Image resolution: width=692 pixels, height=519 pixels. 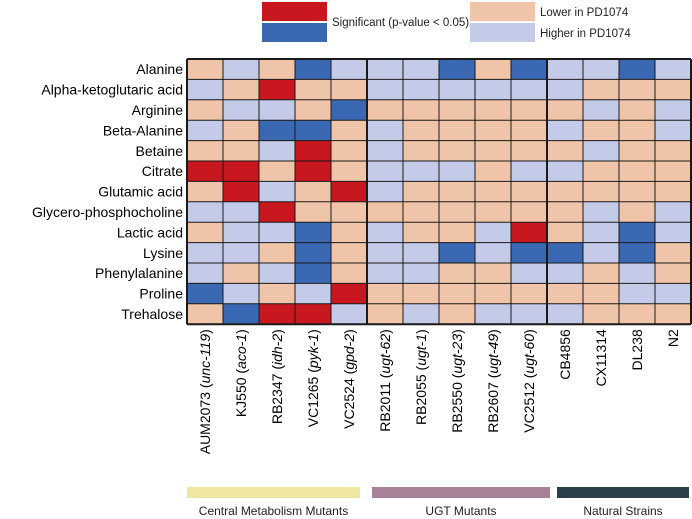 I want to click on cell-alpha-ketoglutaric-acid-rb2607, so click(x=493, y=89).